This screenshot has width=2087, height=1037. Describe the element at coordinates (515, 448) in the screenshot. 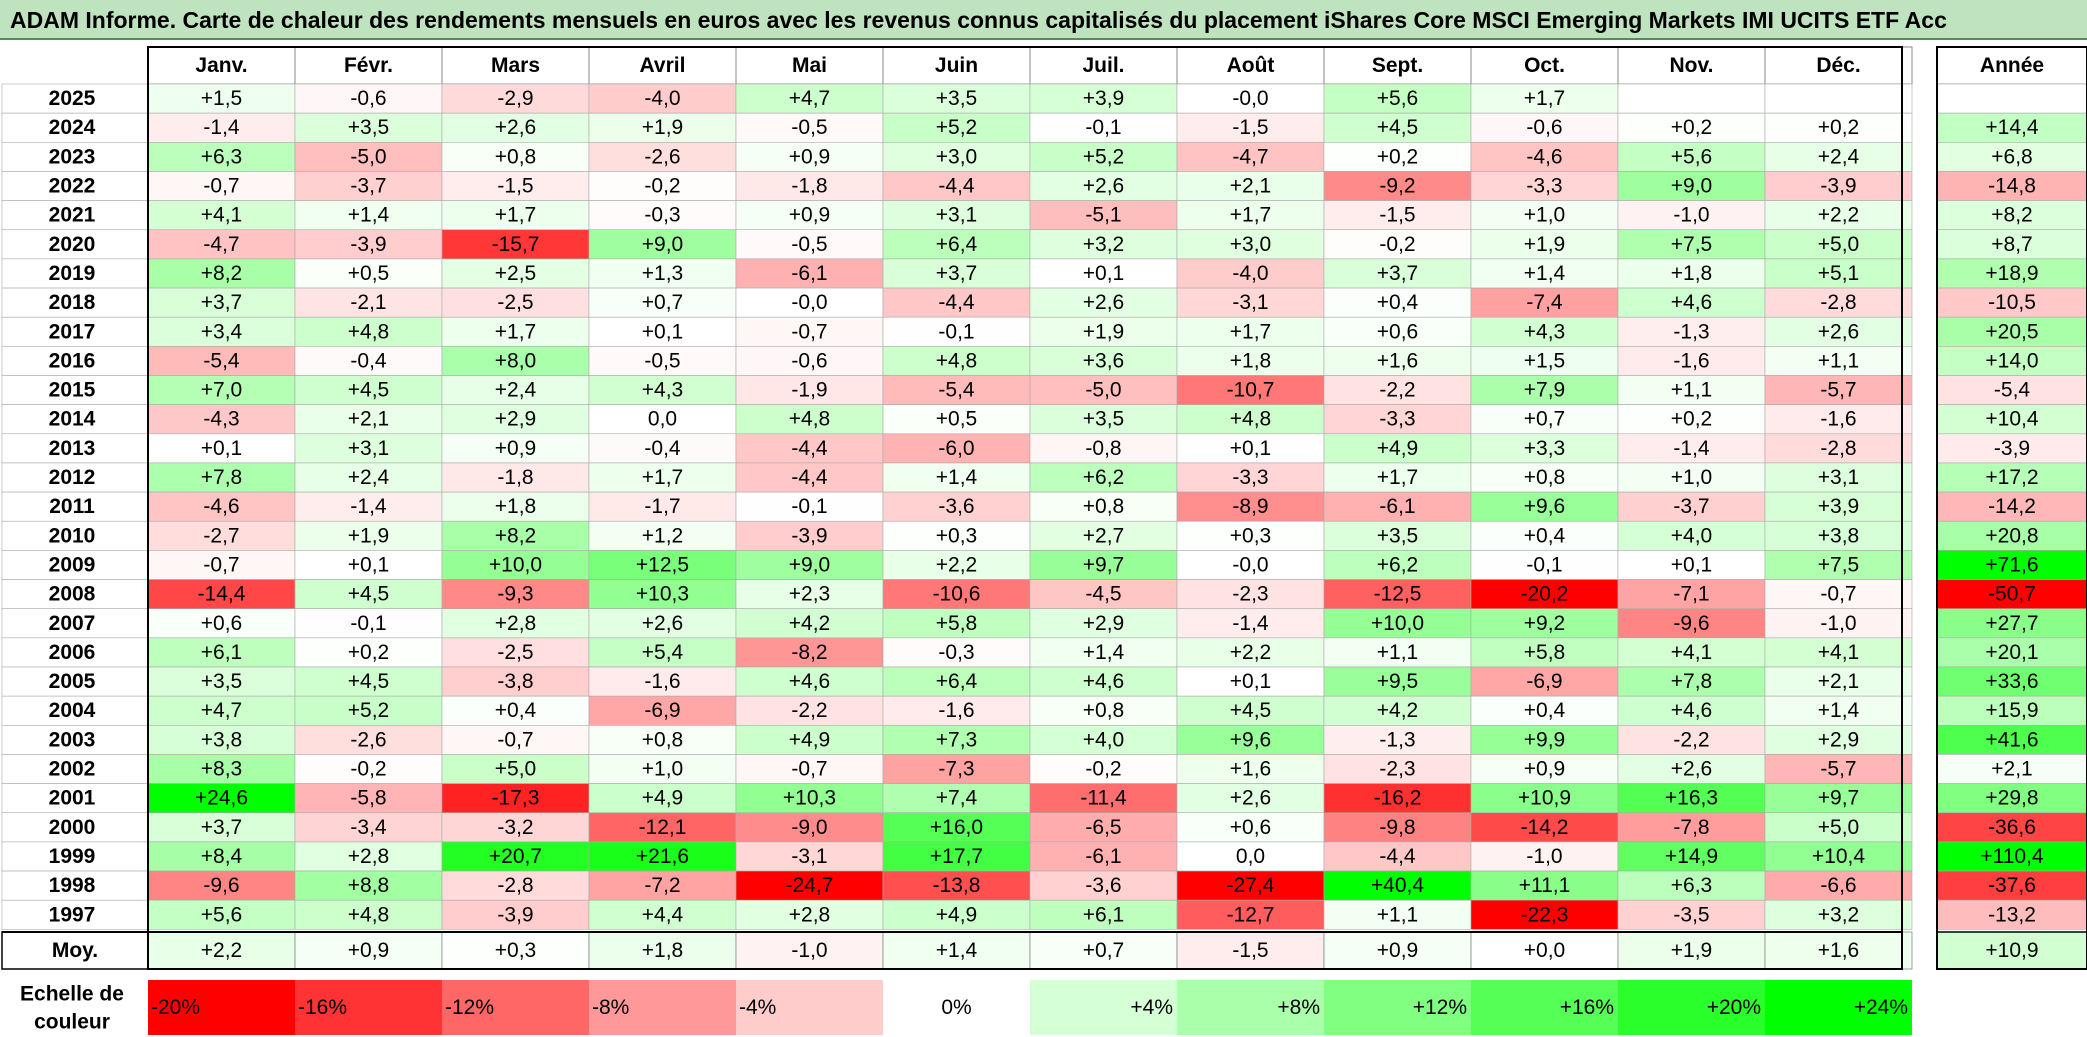

I see `cell-value: +0,9` at that location.